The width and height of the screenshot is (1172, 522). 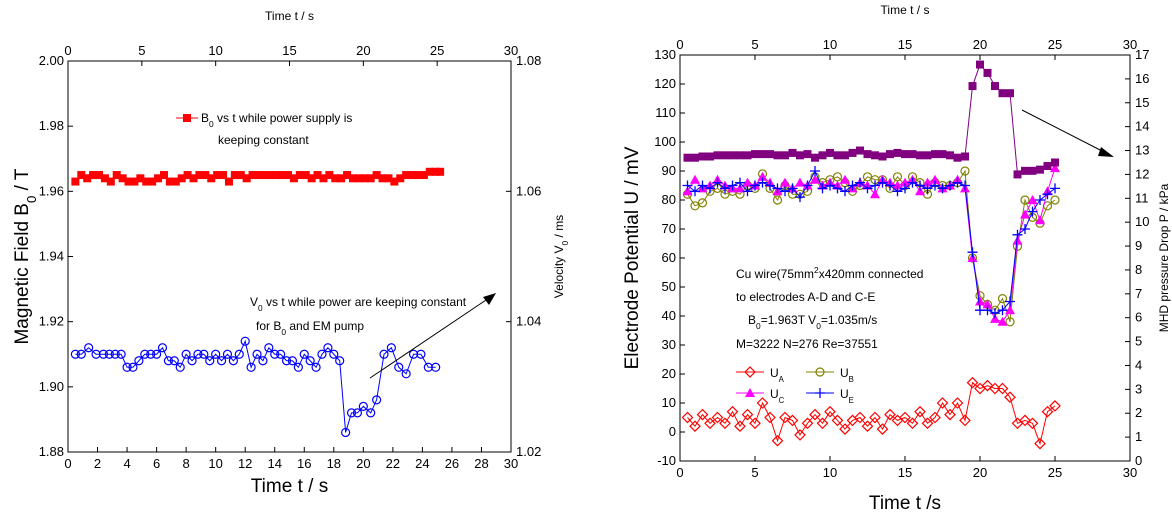 What do you see at coordinates (363, 463) in the screenshot?
I see `x-tick-label: 20` at bounding box center [363, 463].